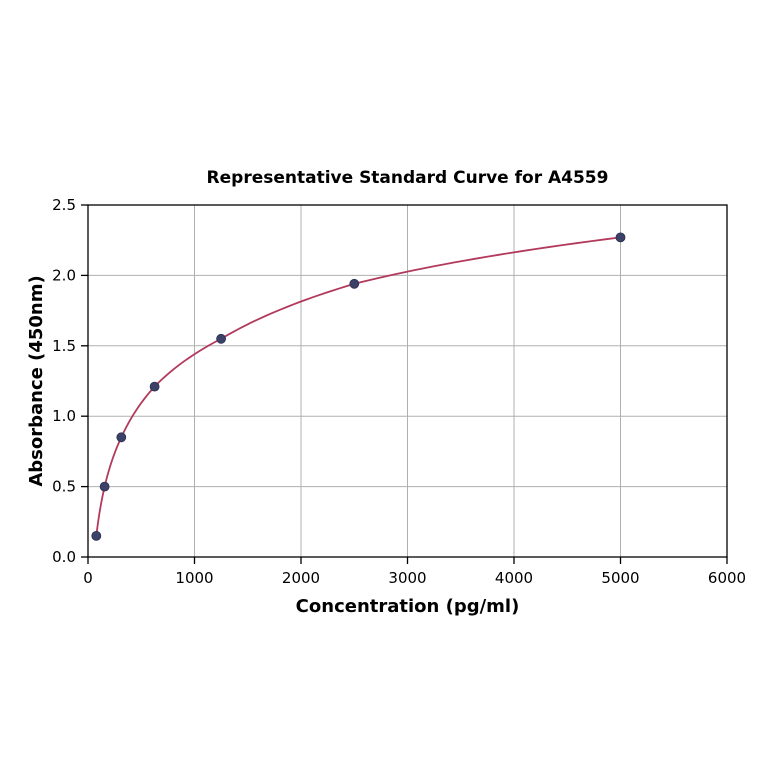  I want to click on svg-text: 0.0, so click(64, 557).